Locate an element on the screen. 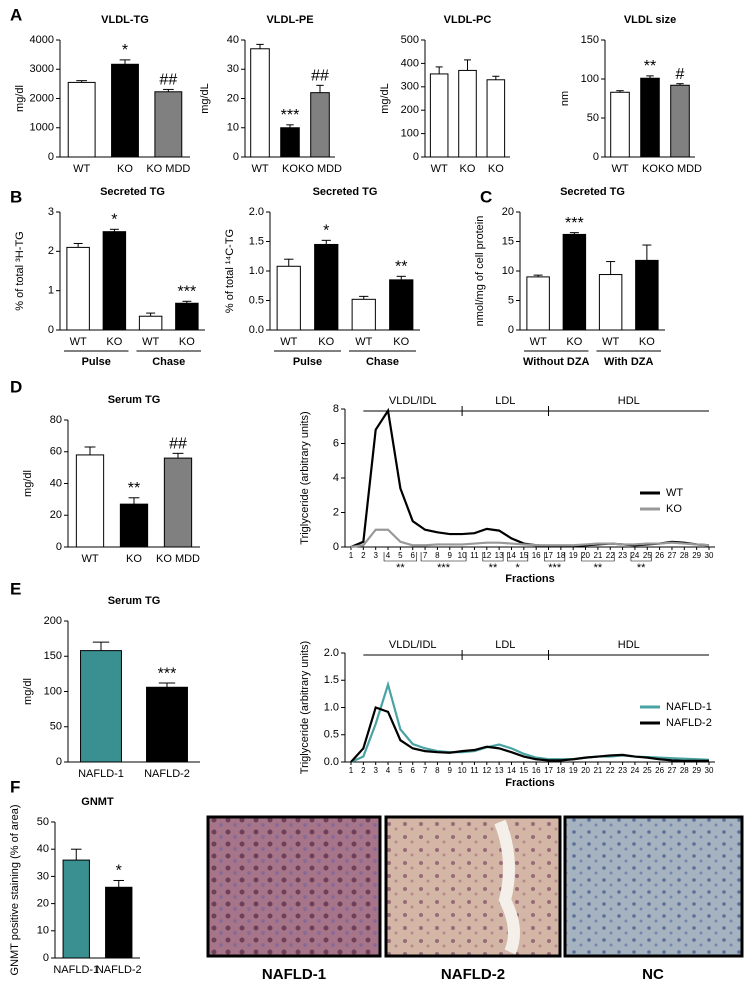  annotation: ## is located at coordinates (178, 444).